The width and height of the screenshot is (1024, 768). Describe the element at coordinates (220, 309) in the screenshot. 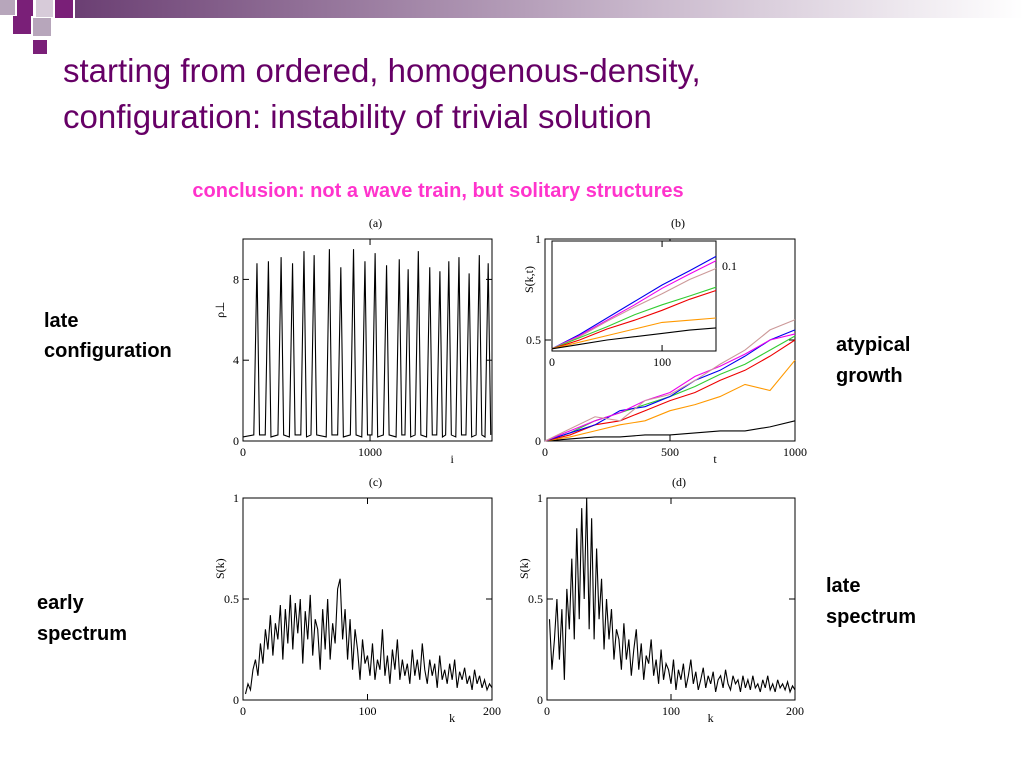

I see `y-axis-label: ρ⊥` at that location.